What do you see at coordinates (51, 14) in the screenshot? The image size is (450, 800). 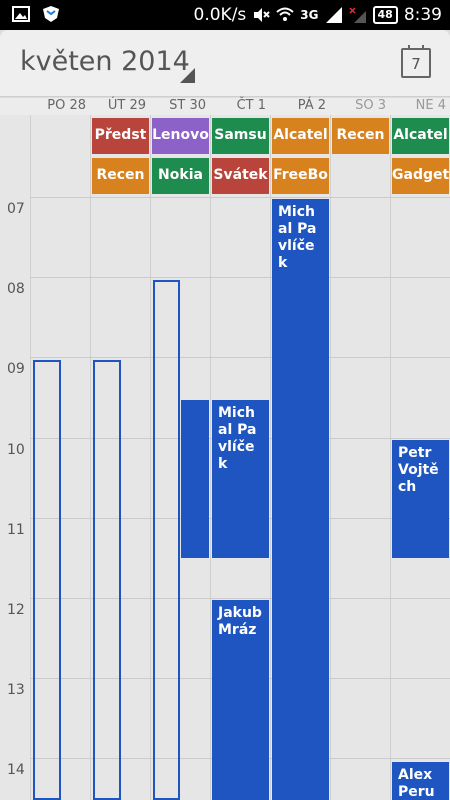 I see `shield-icon` at bounding box center [51, 14].